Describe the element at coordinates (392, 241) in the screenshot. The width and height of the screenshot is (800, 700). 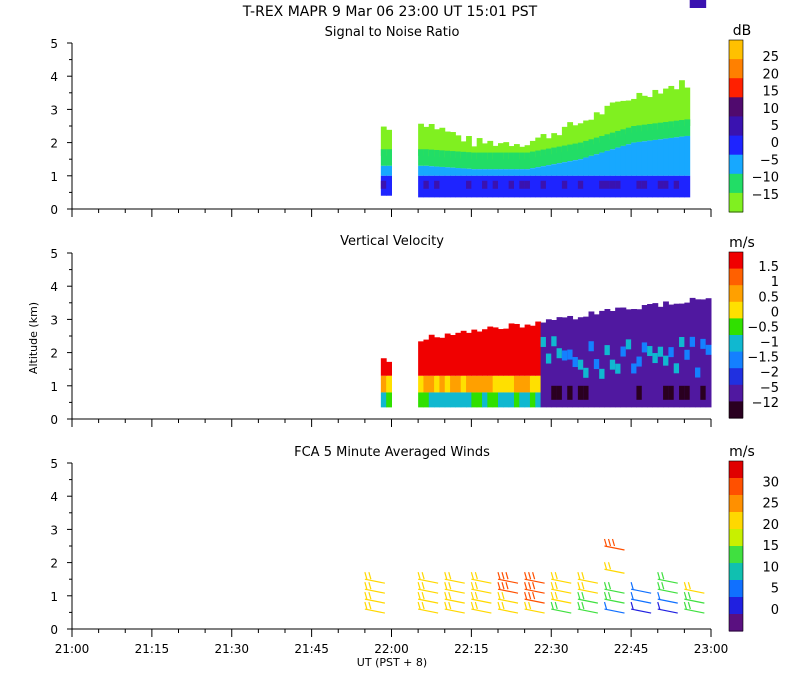
I see `panel-title: Vertical Velocity` at that location.